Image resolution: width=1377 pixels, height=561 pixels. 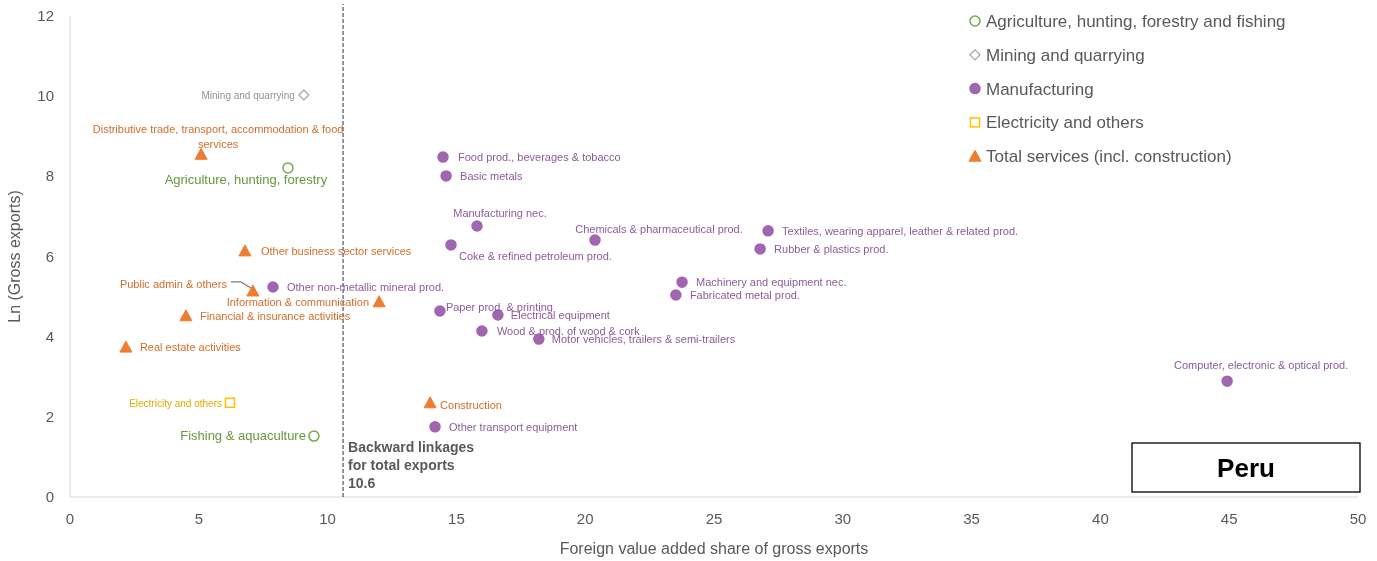 What do you see at coordinates (327, 518) in the screenshot?
I see `x-tick-label: 10` at bounding box center [327, 518].